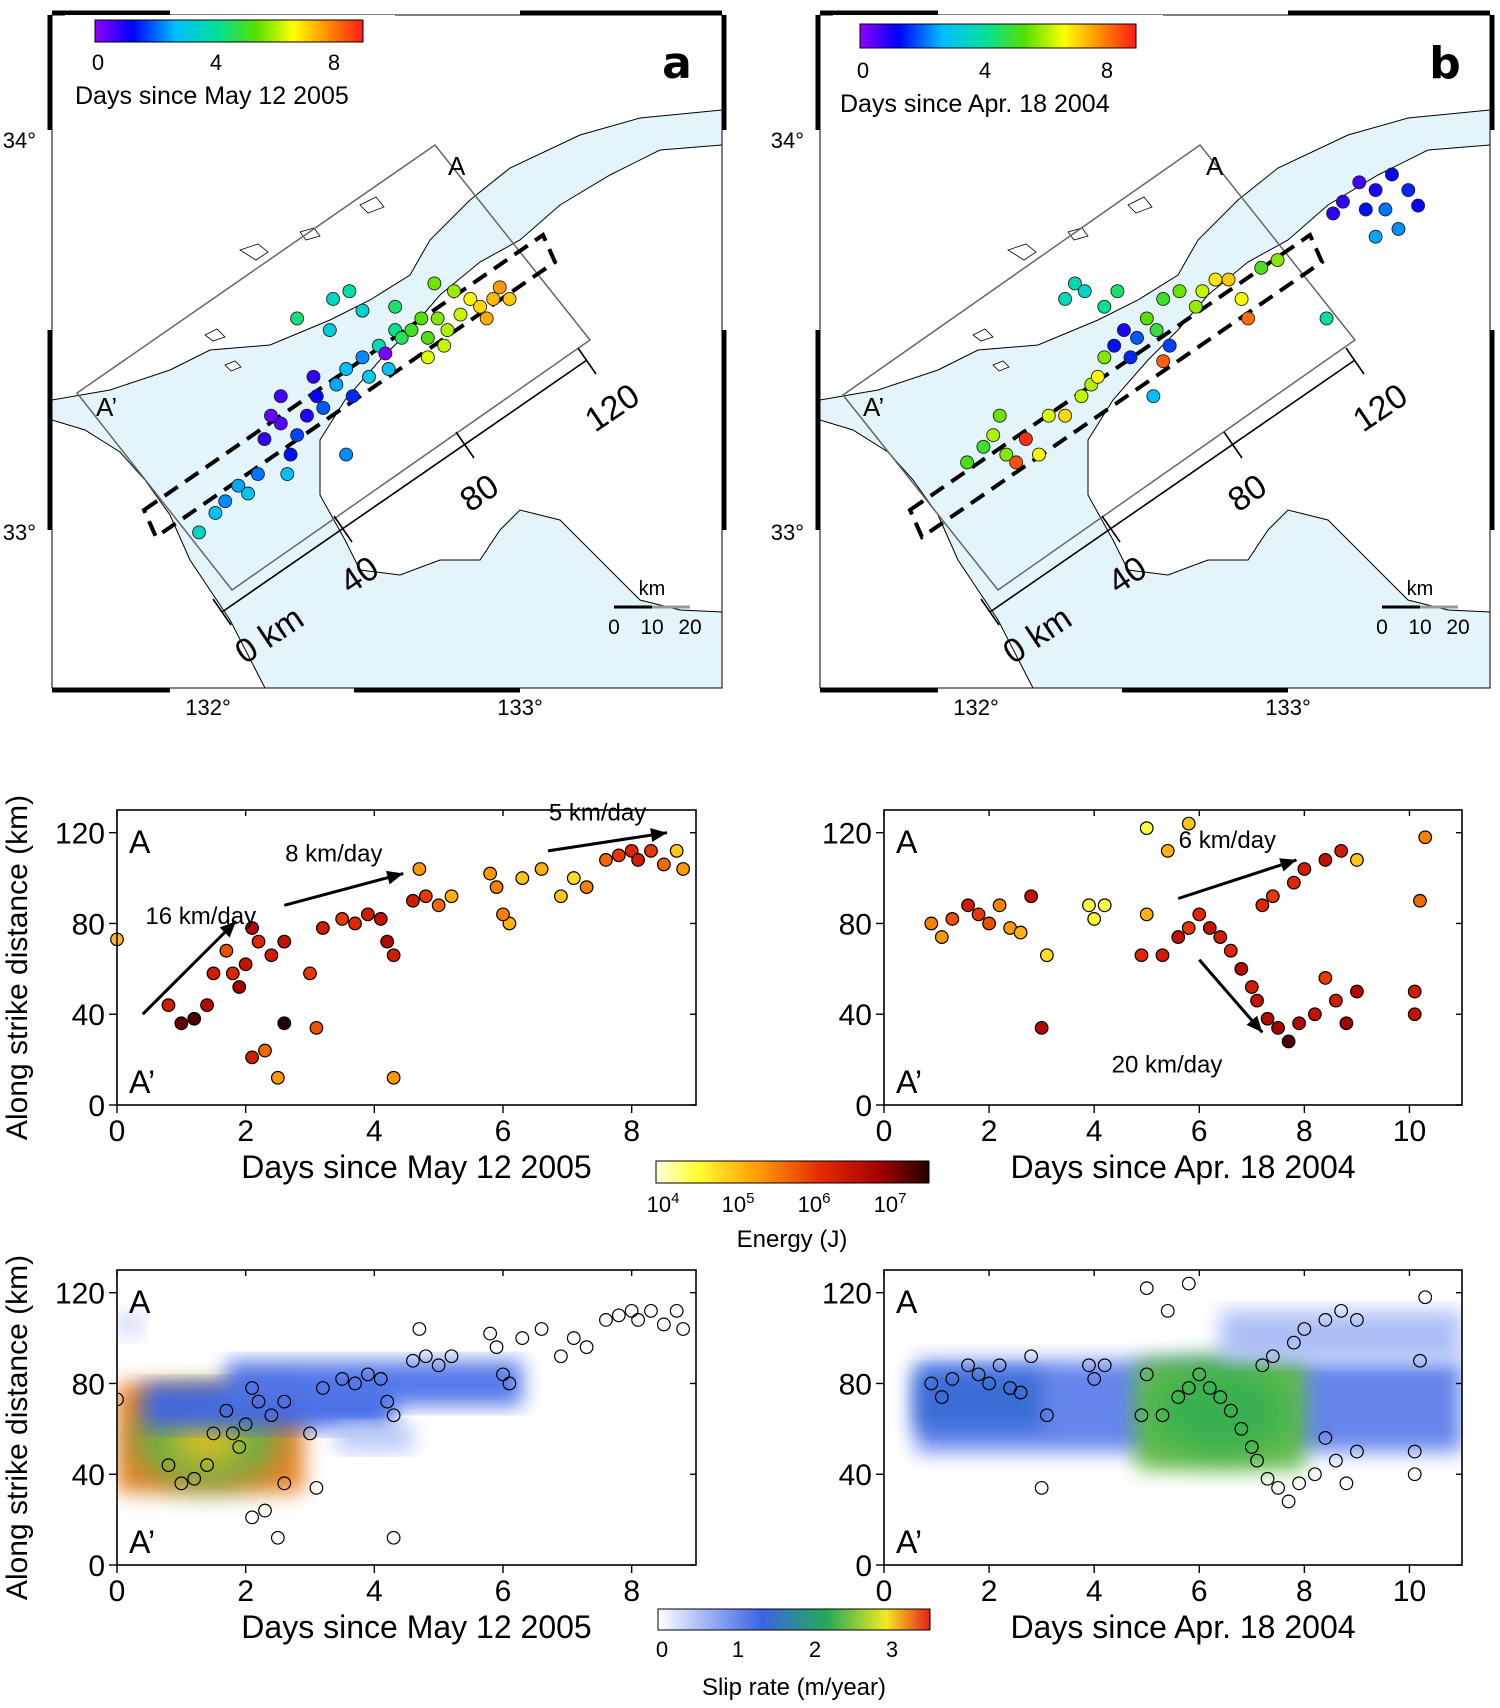  Describe the element at coordinates (890, 1203) in the screenshot. I see `energy-colorbar-tick: 107` at that location.